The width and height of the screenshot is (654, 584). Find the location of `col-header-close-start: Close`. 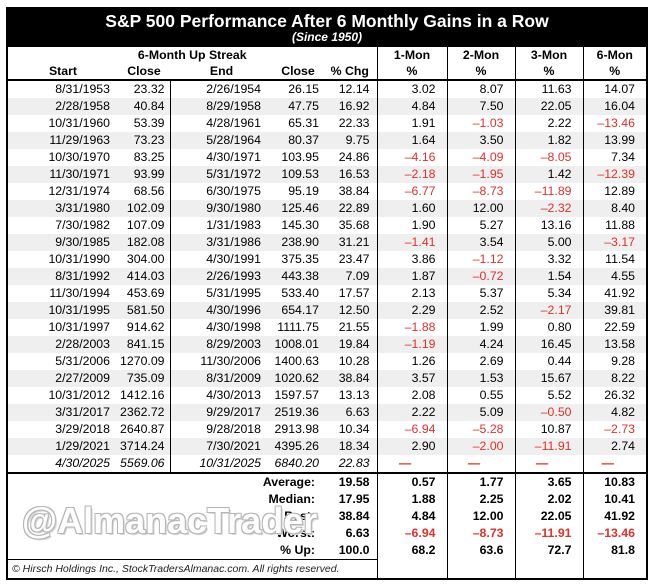

col-header-close-start: Close is located at coordinates (144, 72).